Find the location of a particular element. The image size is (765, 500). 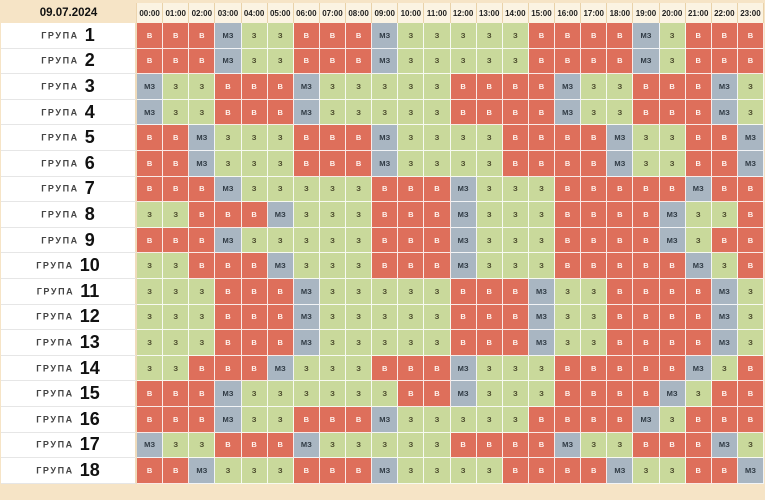

hour-header: 22:00 is located at coordinates (724, 13).